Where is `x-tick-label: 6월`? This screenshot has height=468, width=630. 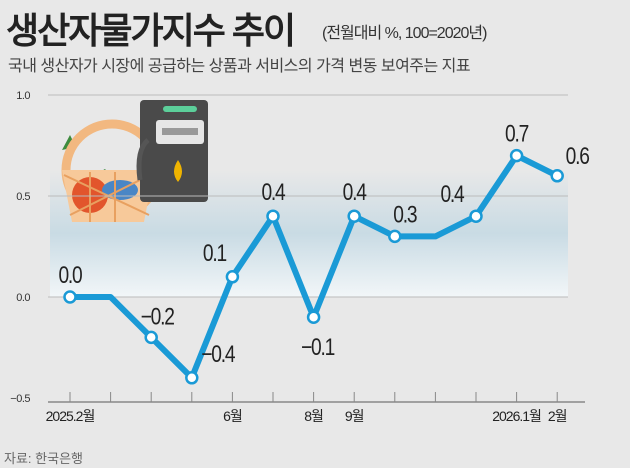
x-tick-label: 6월 is located at coordinates (232, 416).